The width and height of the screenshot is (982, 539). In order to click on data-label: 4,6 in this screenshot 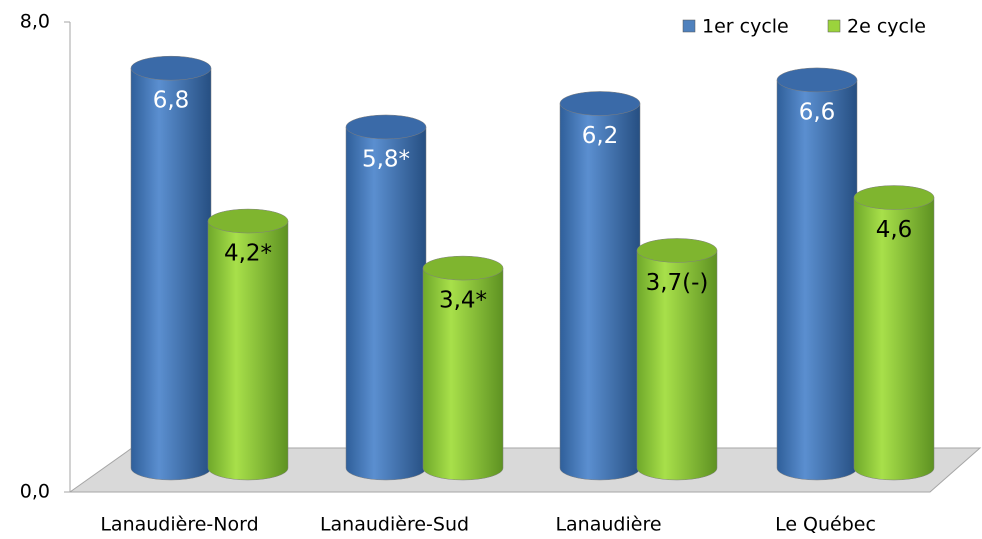, I will do `click(894, 230)`.